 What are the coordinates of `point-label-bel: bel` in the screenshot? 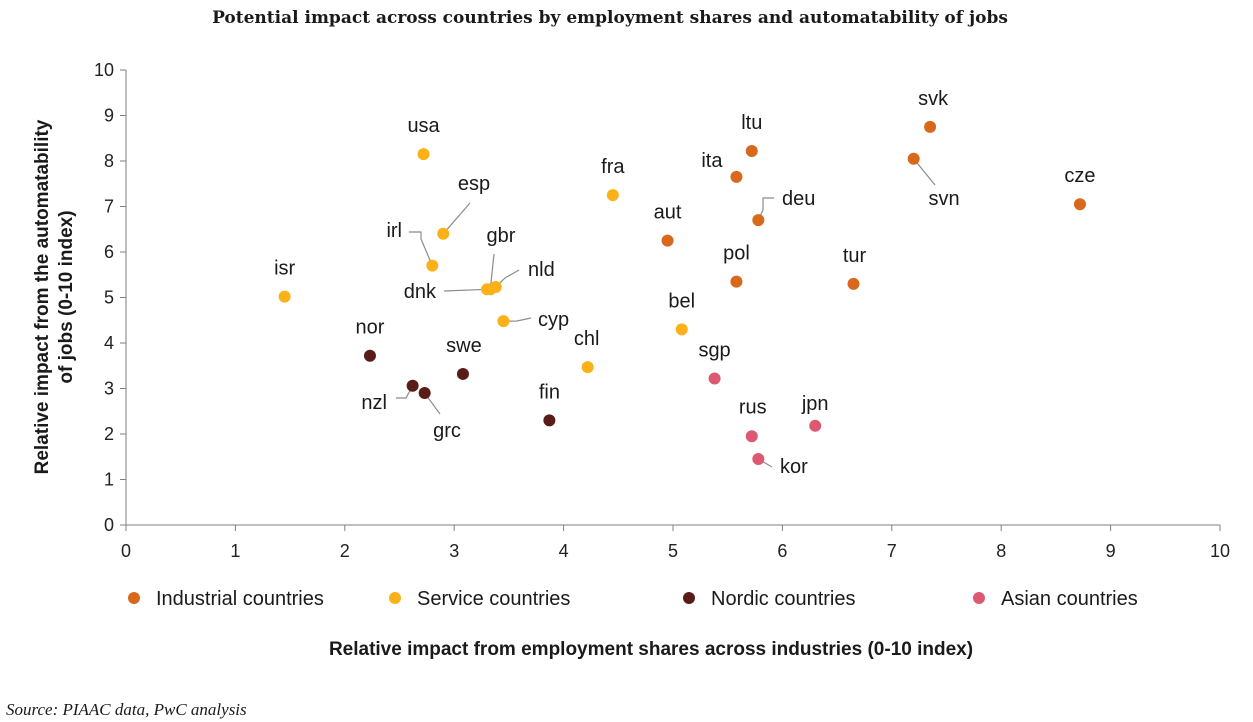 It's located at (681, 301).